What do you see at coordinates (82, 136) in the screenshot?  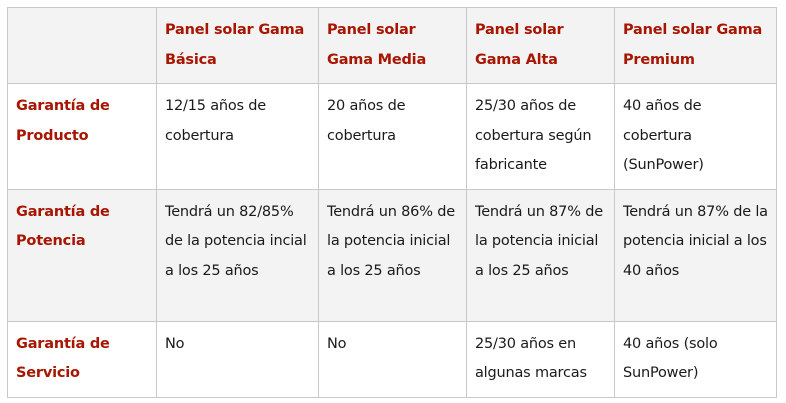 I see `row-header-garantia-producto: Garantía de Producto` at bounding box center [82, 136].